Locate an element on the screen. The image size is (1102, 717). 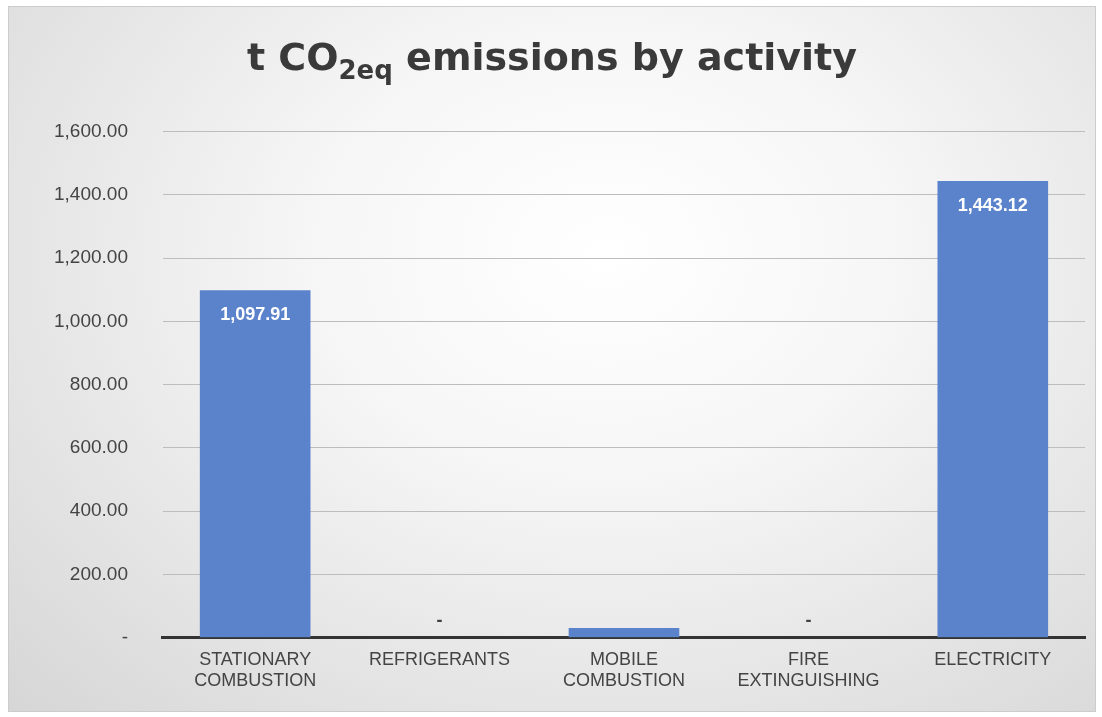
y-tick-label: 200.00 is located at coordinates (98, 573).